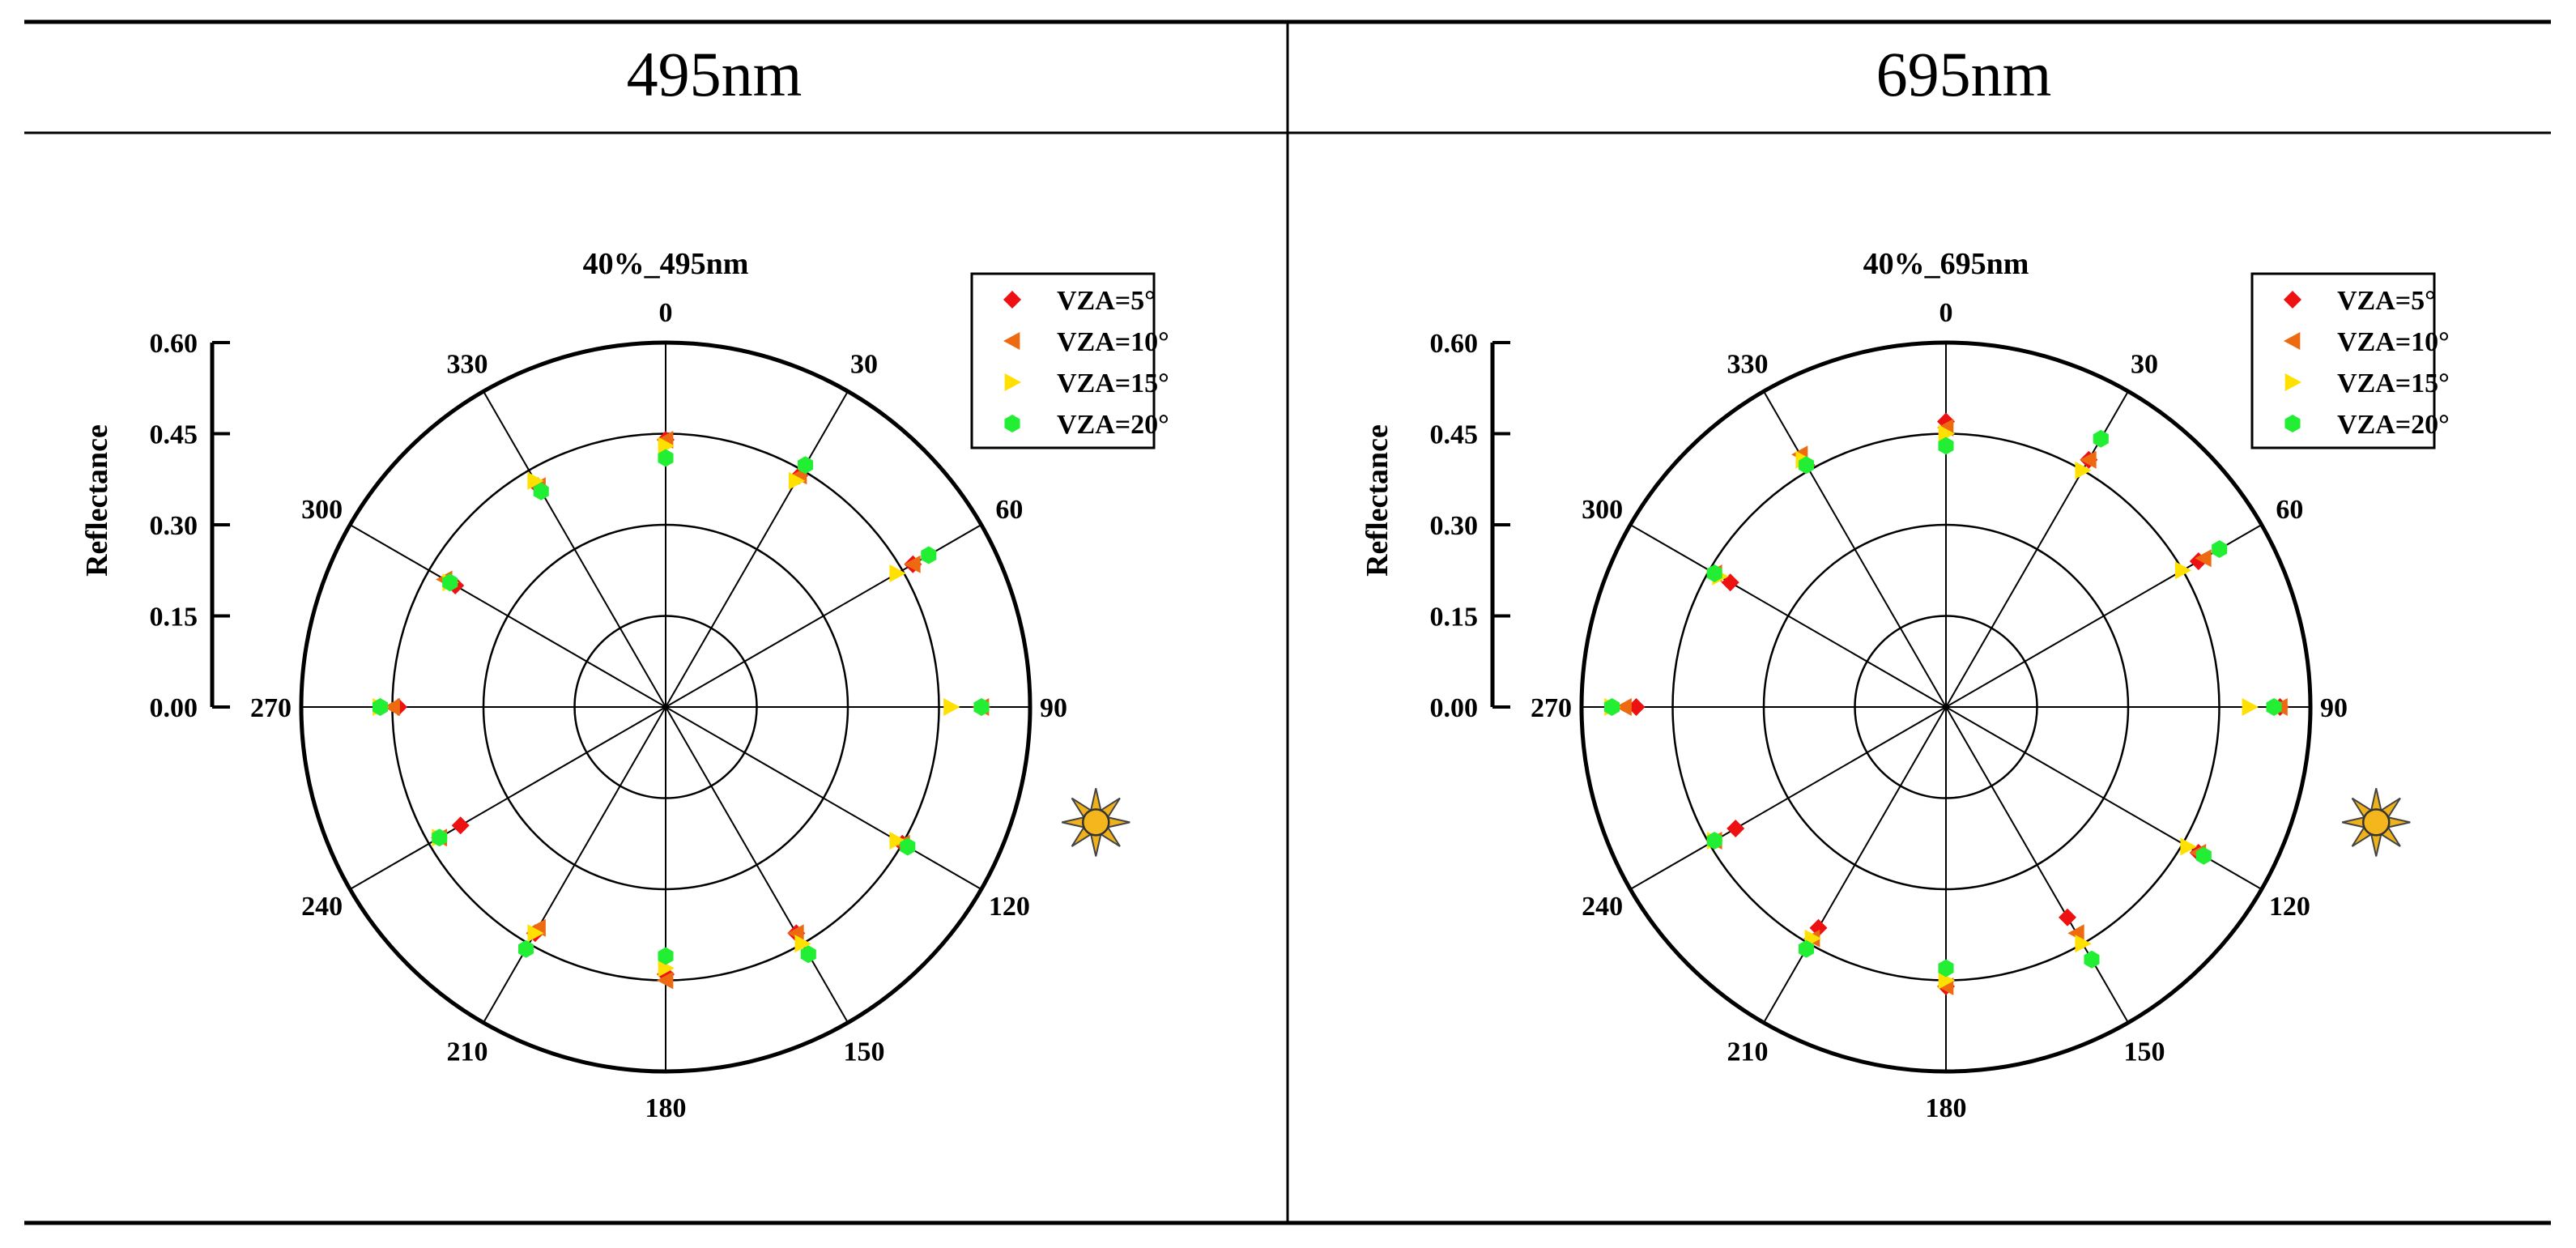  What do you see at coordinates (1454, 526) in the screenshot?
I see `radial-tick-label: 0.30` at bounding box center [1454, 526].